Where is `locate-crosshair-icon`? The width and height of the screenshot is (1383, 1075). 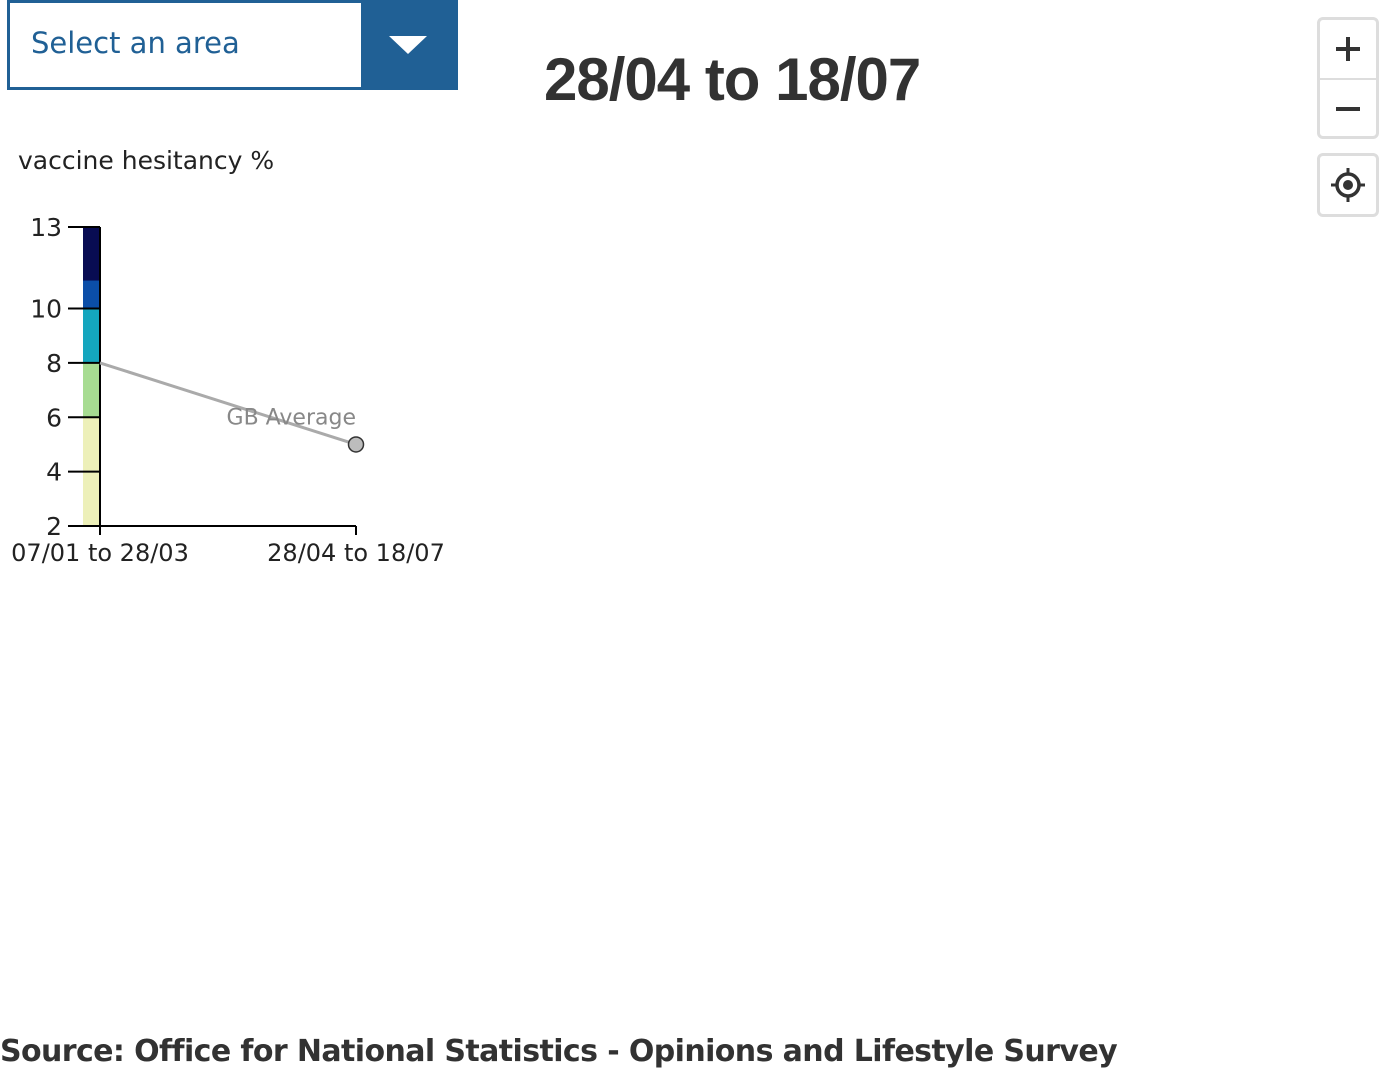 locate-crosshair-icon is located at coordinates (1348, 185).